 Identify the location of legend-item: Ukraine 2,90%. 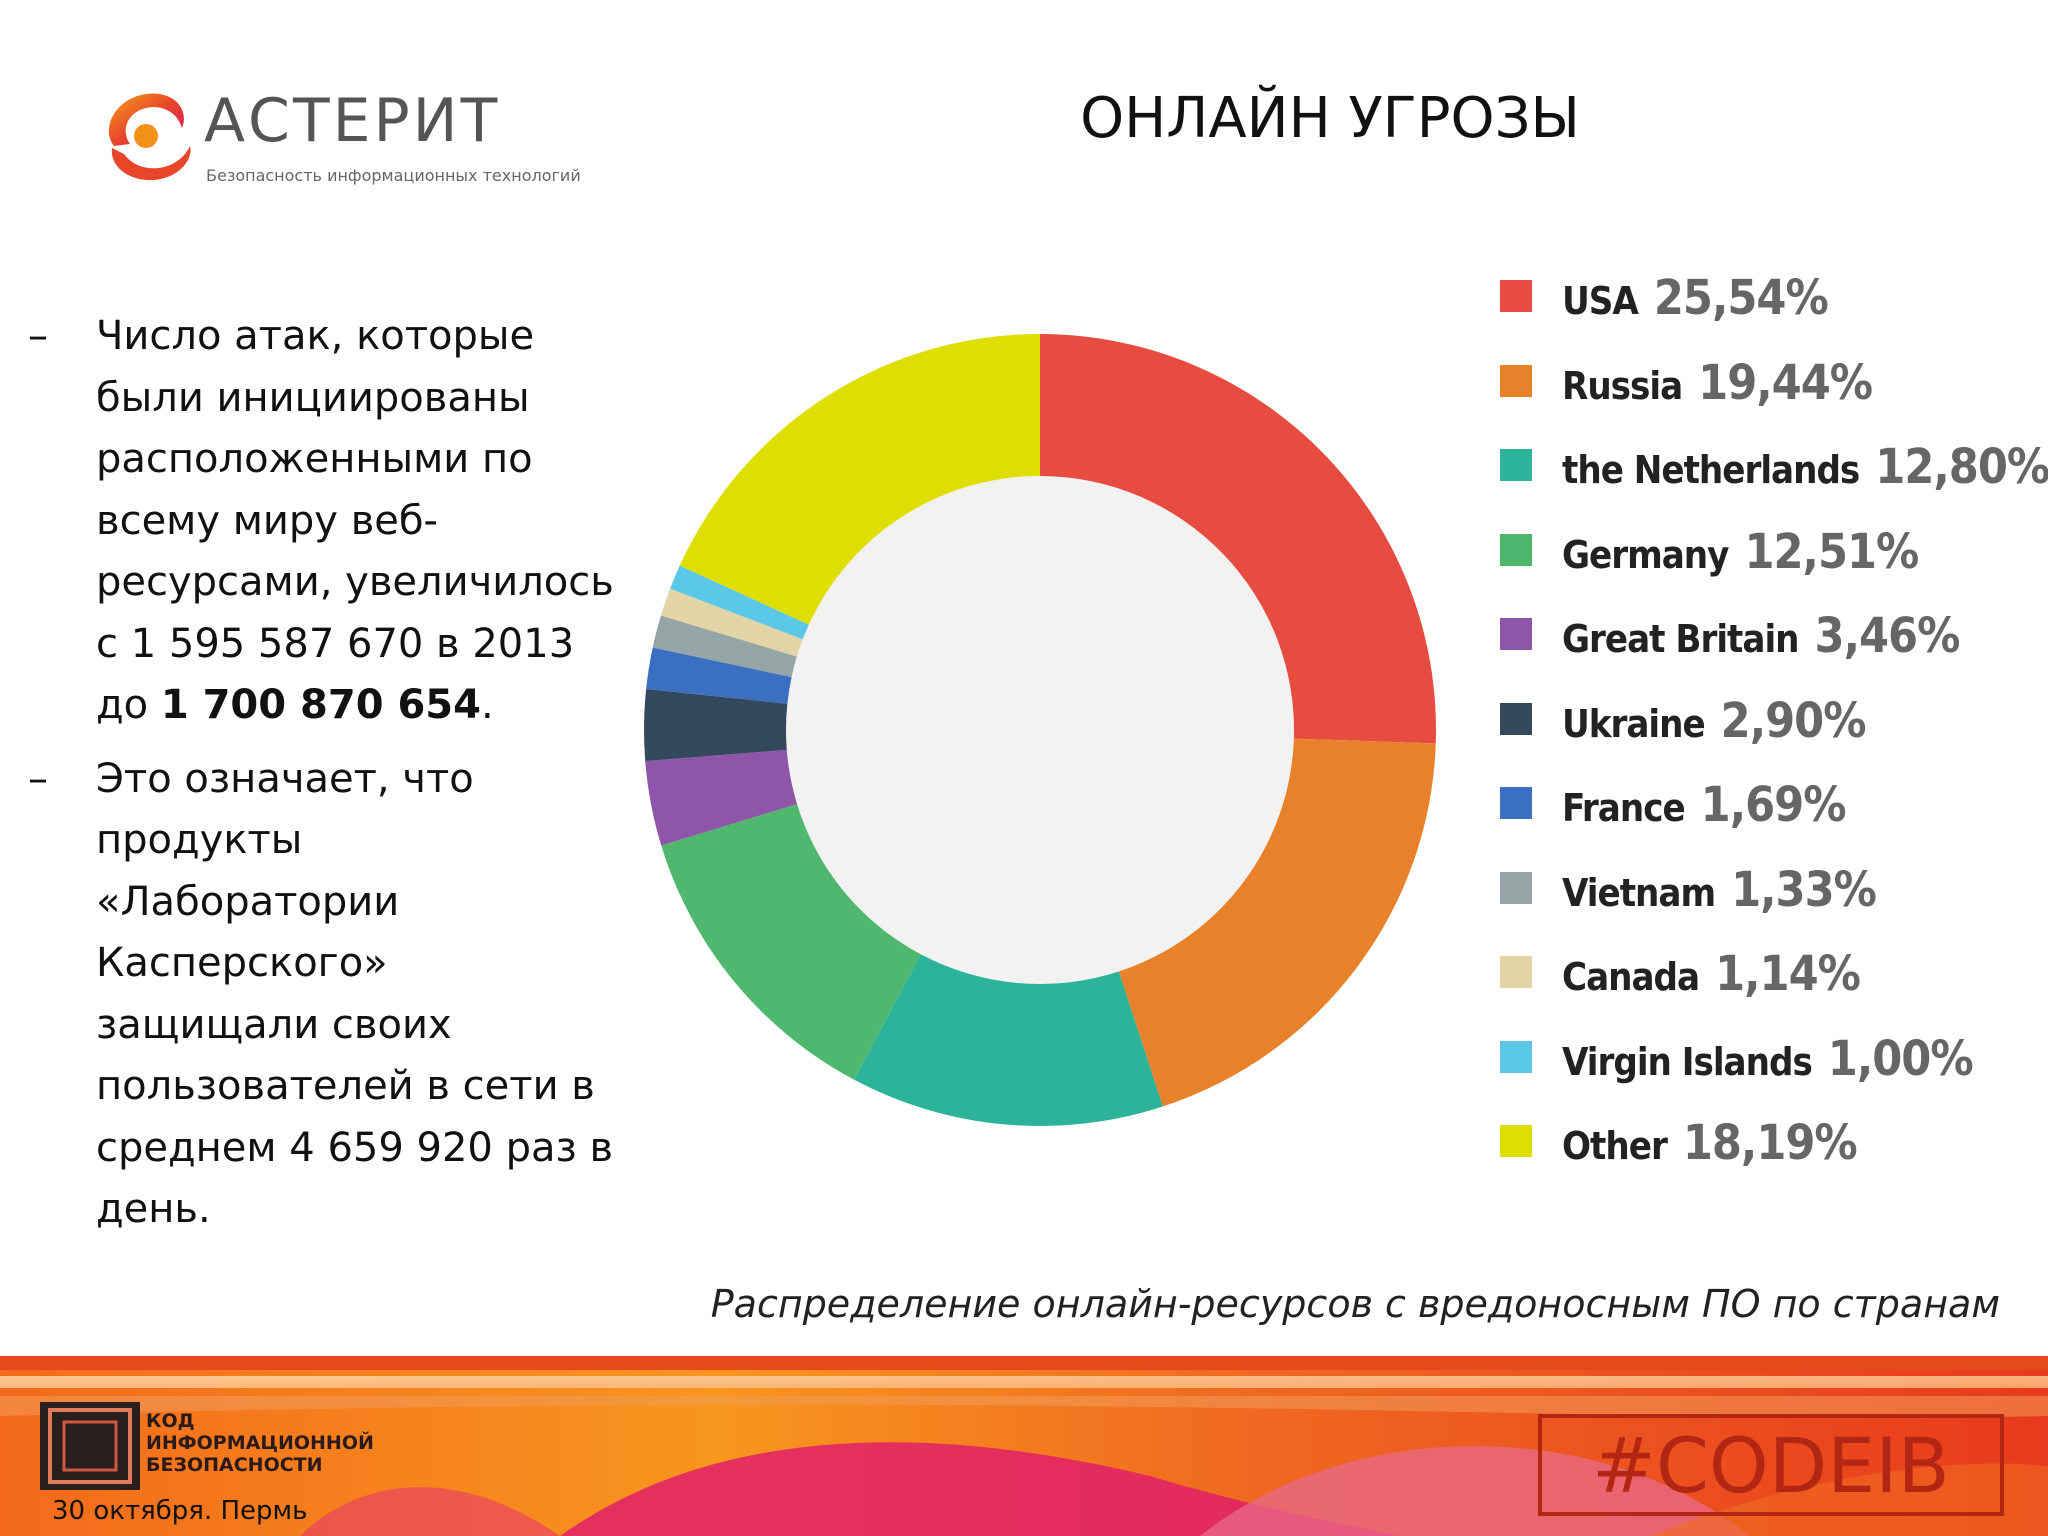
(1768, 729).